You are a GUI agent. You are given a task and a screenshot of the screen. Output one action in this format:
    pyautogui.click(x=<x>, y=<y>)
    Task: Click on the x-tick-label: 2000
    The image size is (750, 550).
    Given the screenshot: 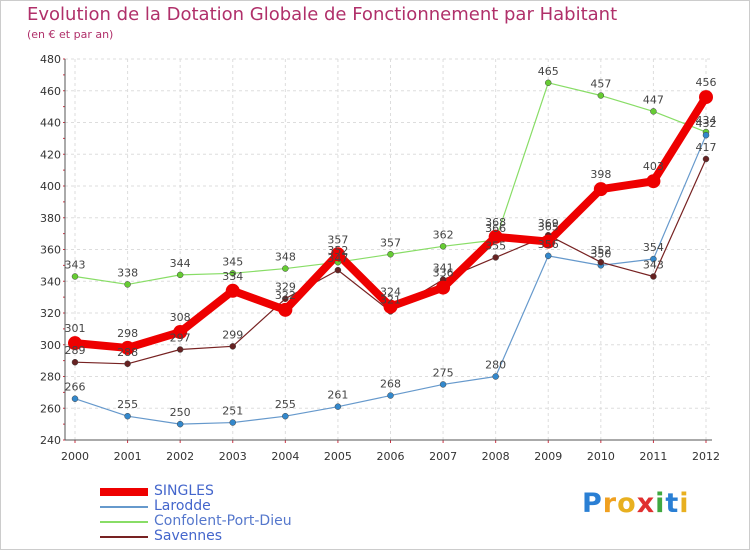 What is the action you would take?
    pyautogui.click(x=75, y=456)
    